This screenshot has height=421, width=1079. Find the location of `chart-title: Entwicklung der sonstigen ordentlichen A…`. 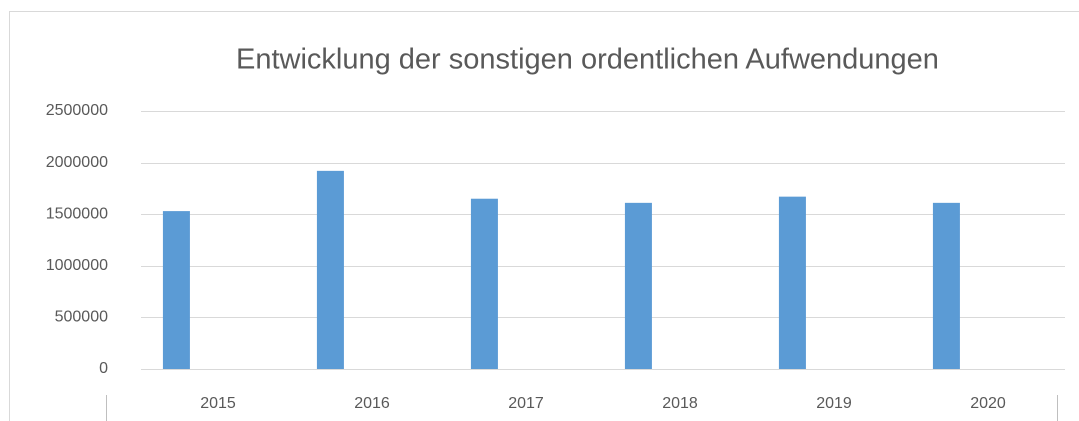

chart-title: Entwicklung der sonstigen ordentlichen A… is located at coordinates (587, 60).